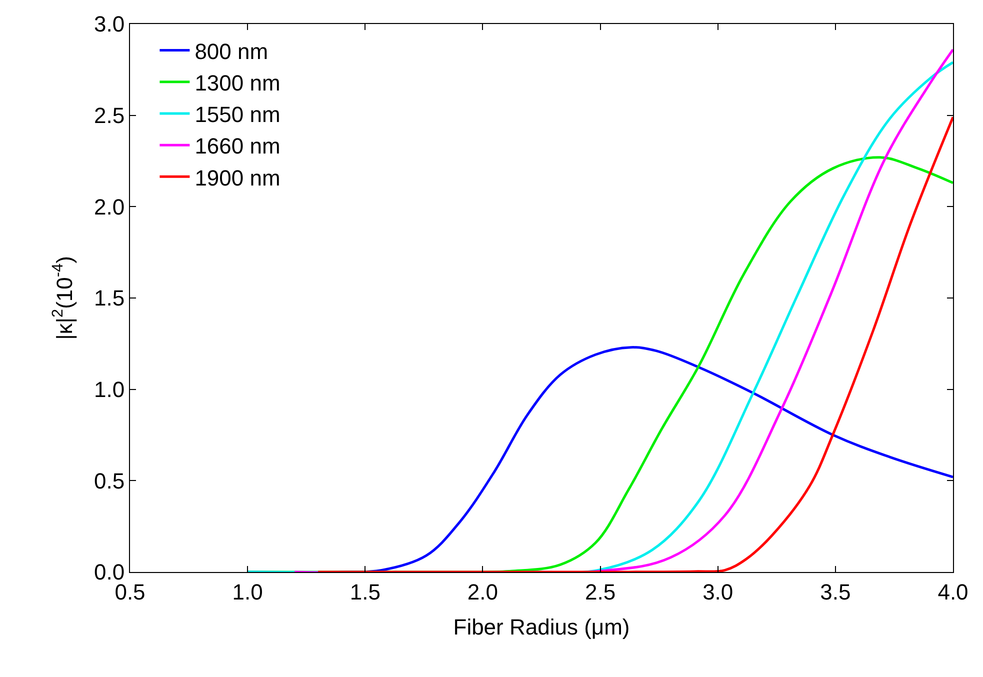 Image resolution: width=983 pixels, height=677 pixels. Describe the element at coordinates (482, 591) in the screenshot. I see `x-tick-label: 2.0` at that location.